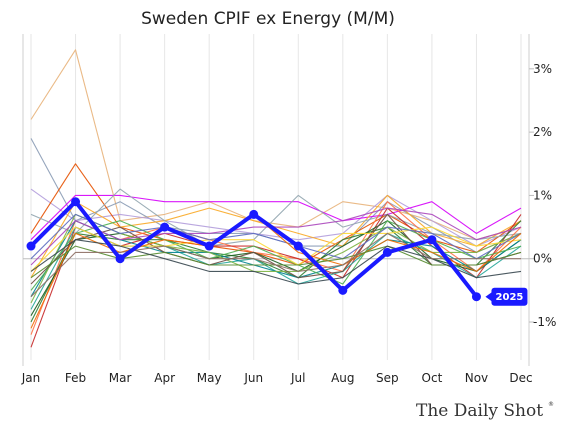  Describe the element at coordinates (551, 404) in the screenshot. I see `brand-registered-mark: ®` at that location.